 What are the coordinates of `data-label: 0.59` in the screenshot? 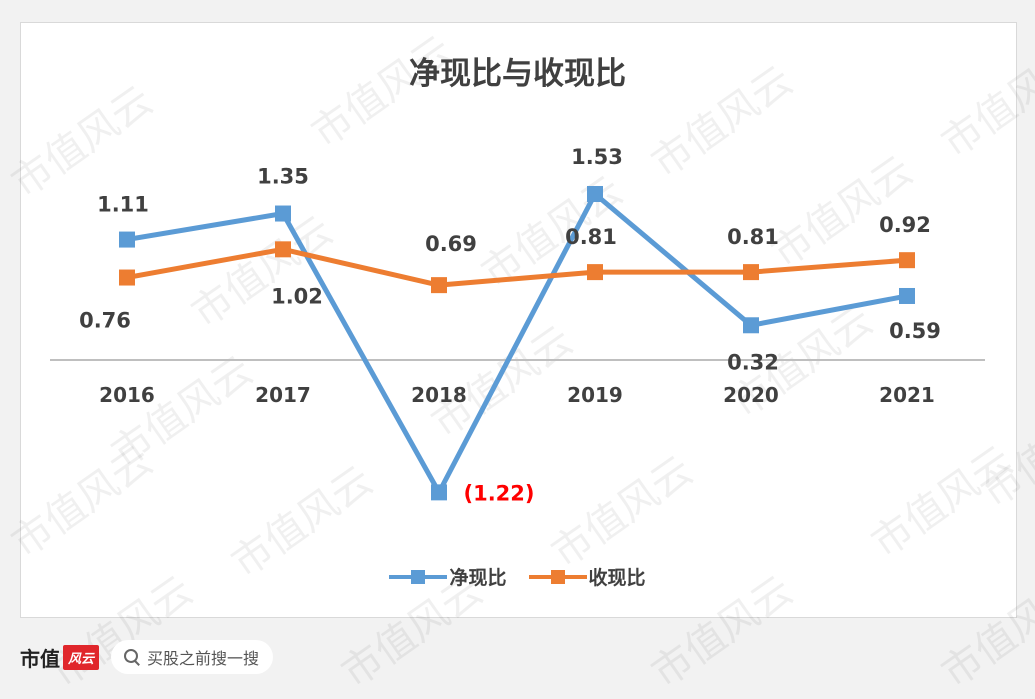 It's located at (915, 331).